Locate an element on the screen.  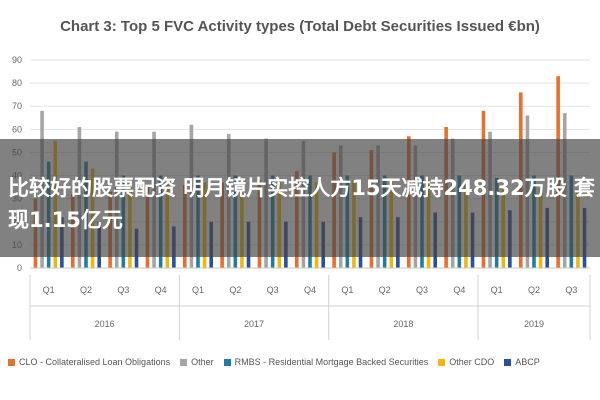
y-tick-label: 70 is located at coordinates (17, 106).